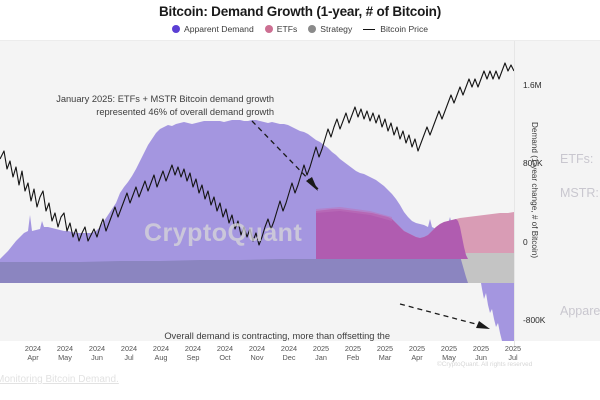 The height and width of the screenshot is (400, 600). I want to click on x-tick-2024-oct: 2024 Oct, so click(225, 353).